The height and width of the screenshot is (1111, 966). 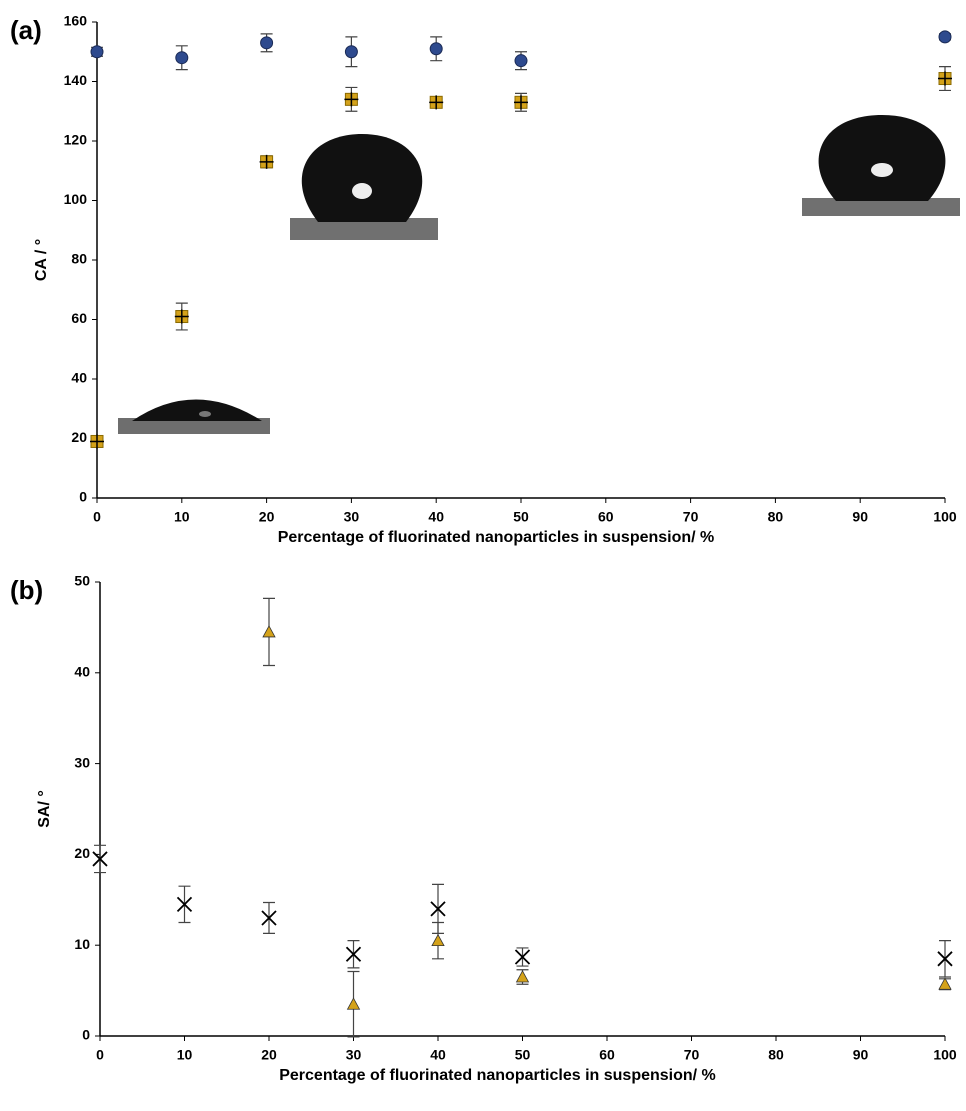 What do you see at coordinates (82, 944) in the screenshot?
I see `y-tick-label: 10` at bounding box center [82, 944].